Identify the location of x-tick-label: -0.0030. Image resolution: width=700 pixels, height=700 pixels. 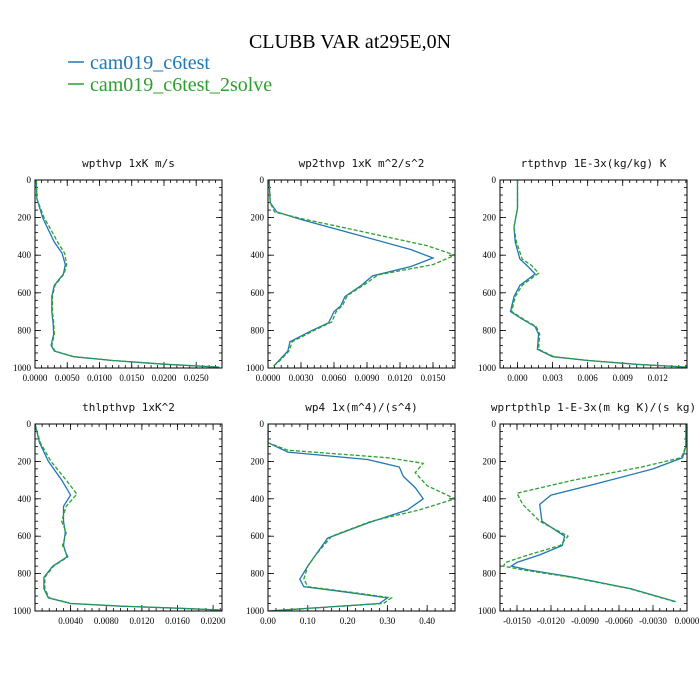
(653, 621).